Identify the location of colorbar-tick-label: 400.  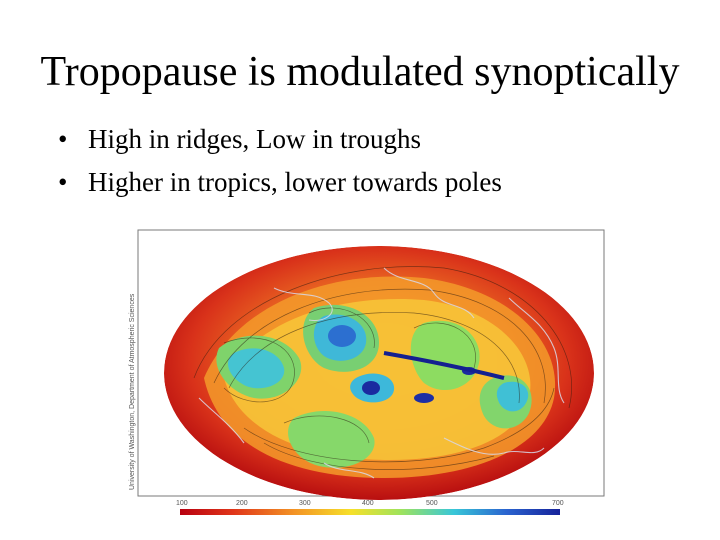
(368, 503).